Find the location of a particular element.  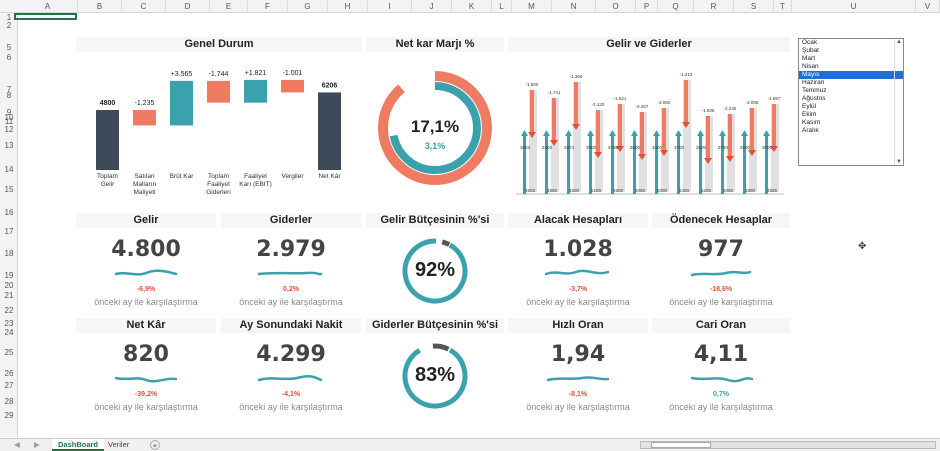

waterfall-category: Faaliyet is located at coordinates (218, 184).